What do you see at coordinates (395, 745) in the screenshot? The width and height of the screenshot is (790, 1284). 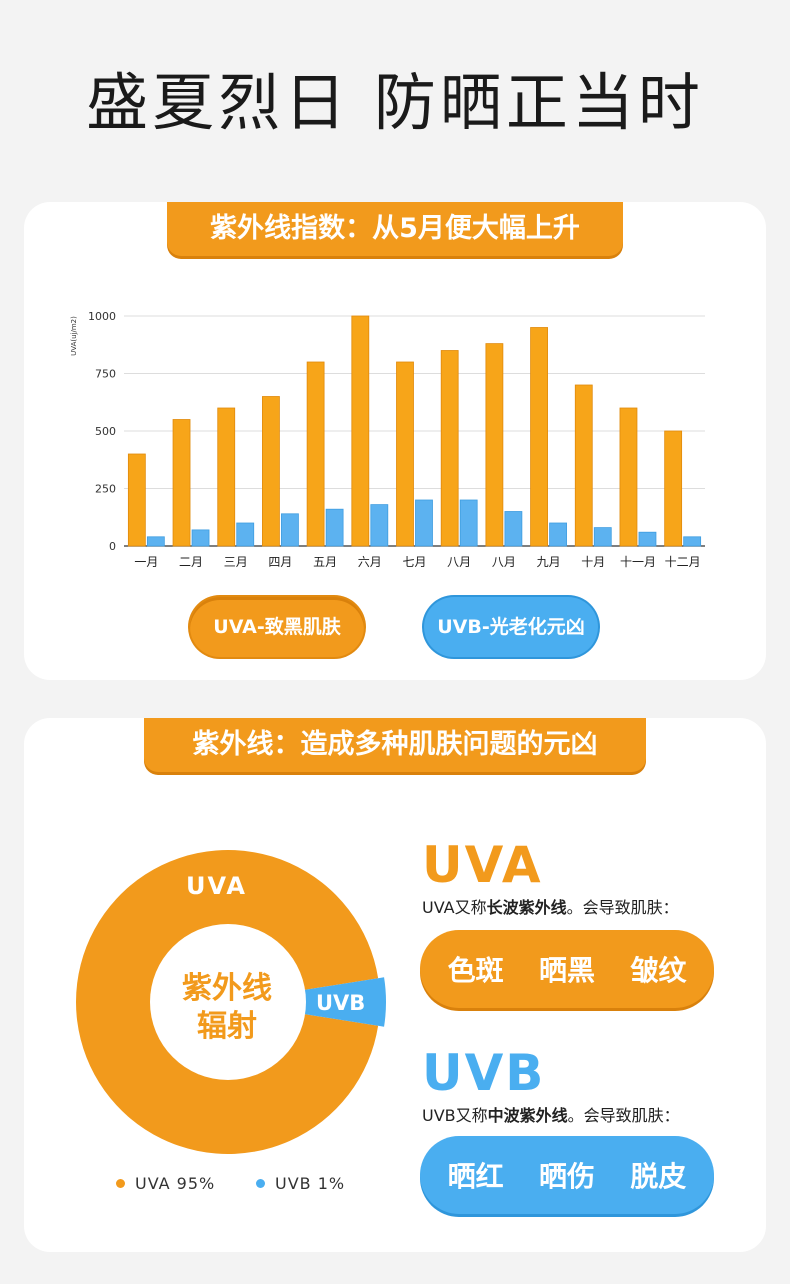 I see `uv-problems-banner: 紫外线：造成多种肌肤问题的元凶` at bounding box center [395, 745].